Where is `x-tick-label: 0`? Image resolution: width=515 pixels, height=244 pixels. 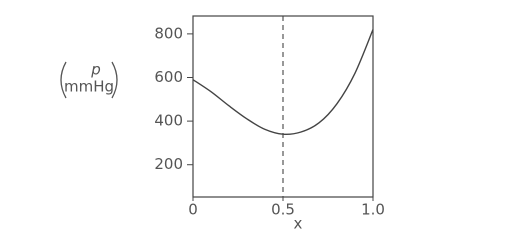 x-tick-label: 0 is located at coordinates (193, 210).